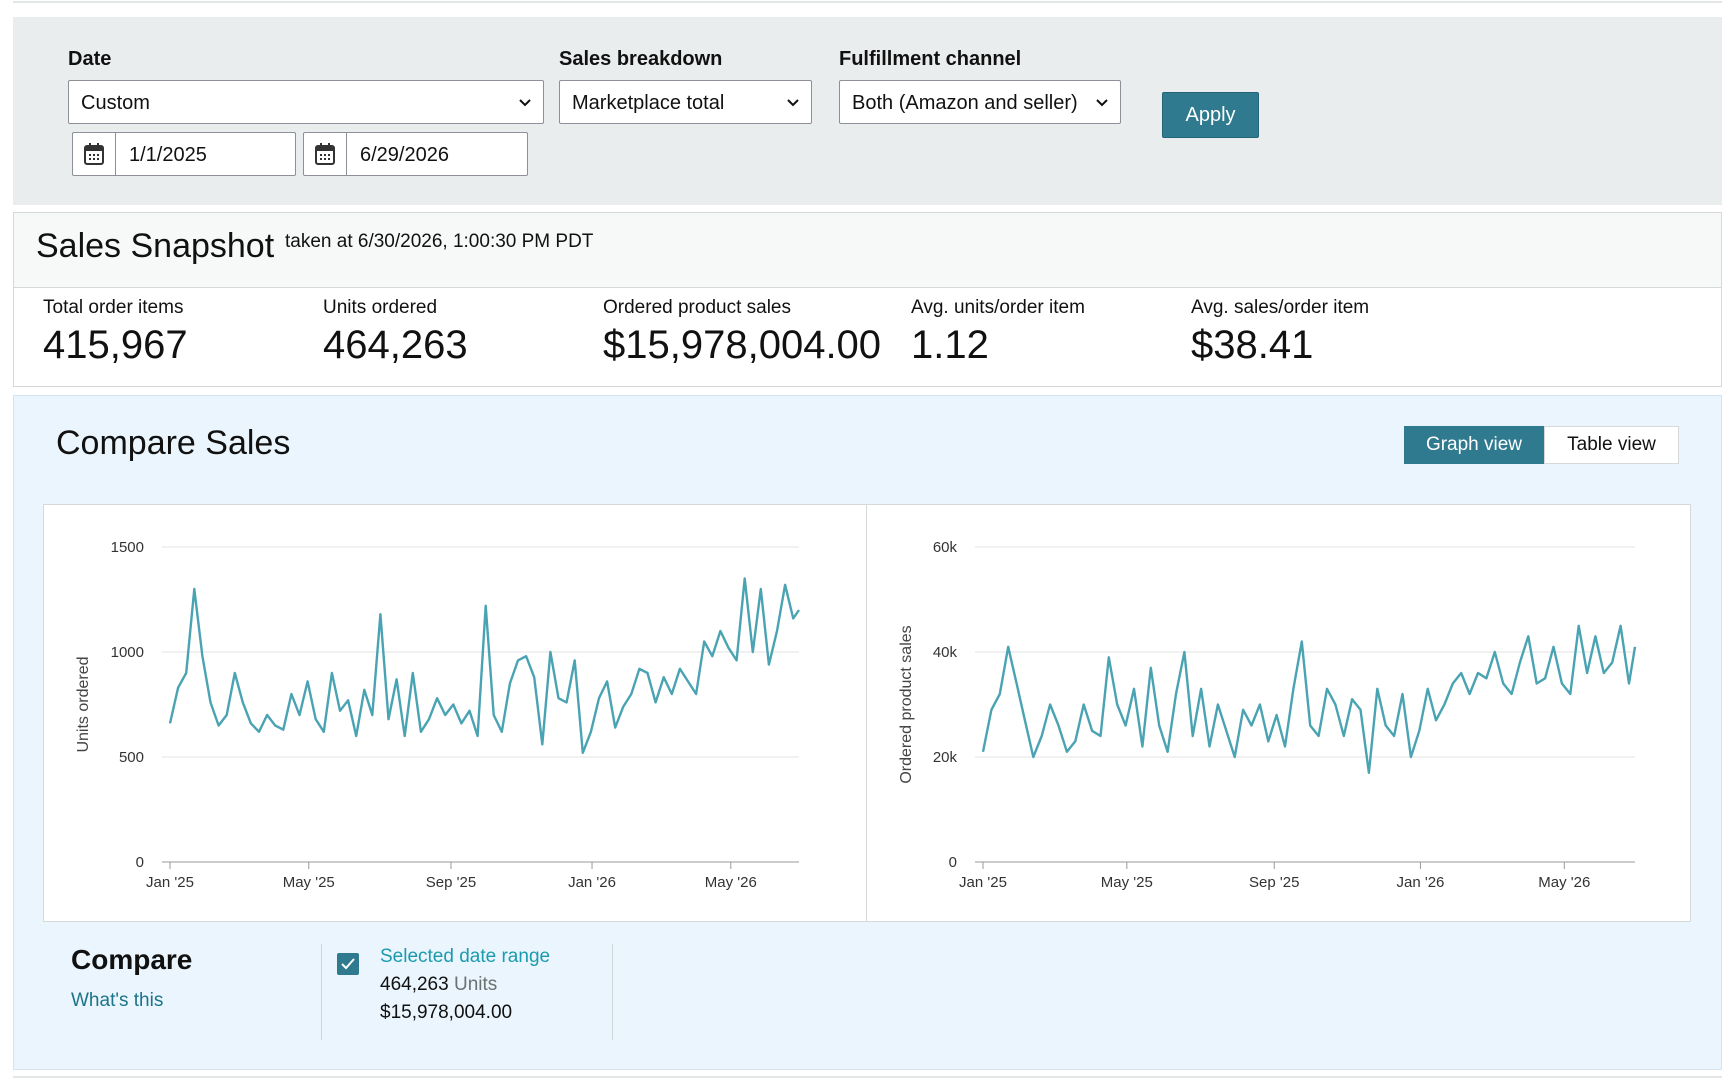 The image size is (1722, 1080). Describe the element at coordinates (117, 1000) in the screenshot. I see `whats-this-link: What's this` at that location.